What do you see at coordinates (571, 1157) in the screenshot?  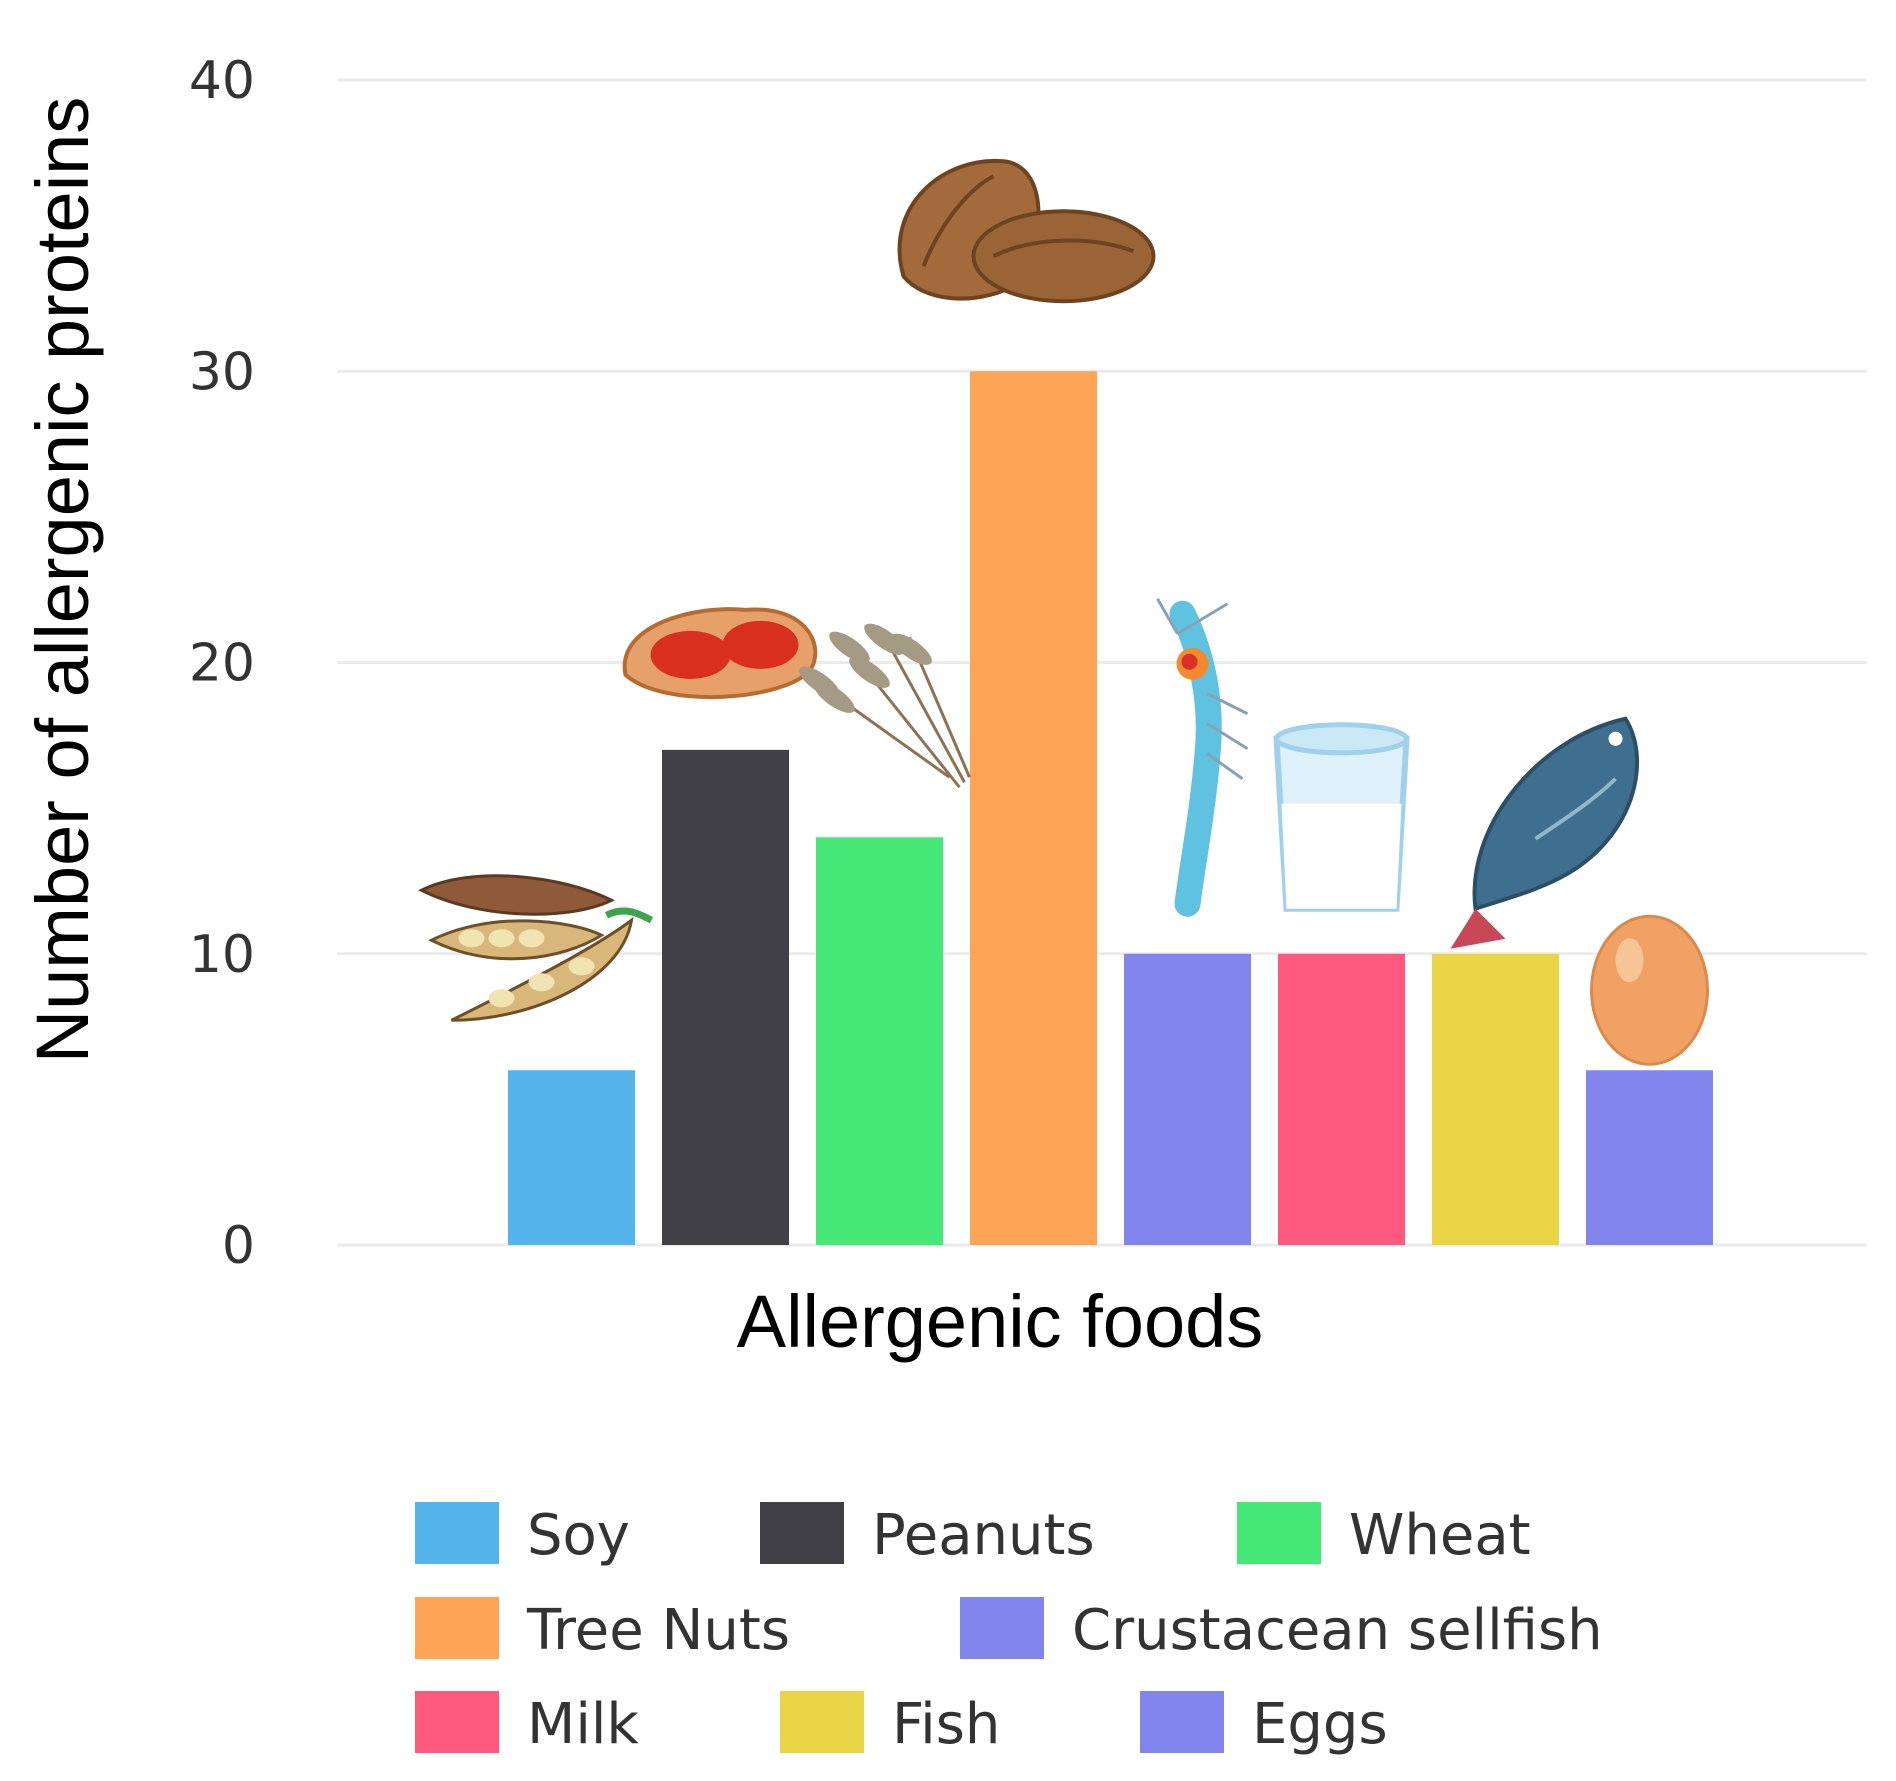 I see `bar-soy` at bounding box center [571, 1157].